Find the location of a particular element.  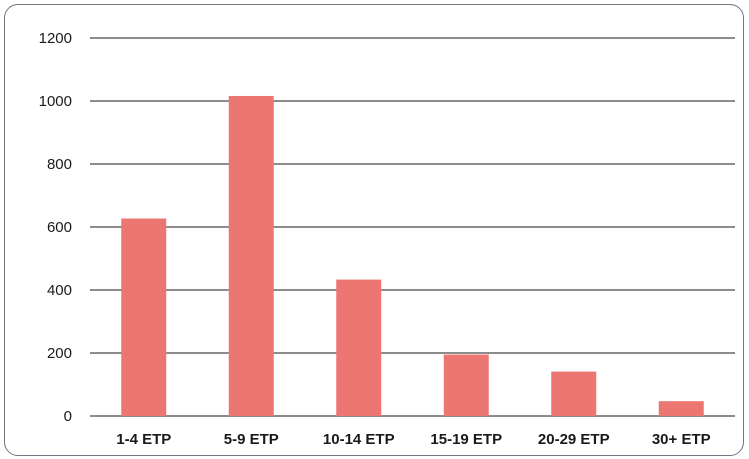

y-tick-label: 1000 is located at coordinates (55, 101).